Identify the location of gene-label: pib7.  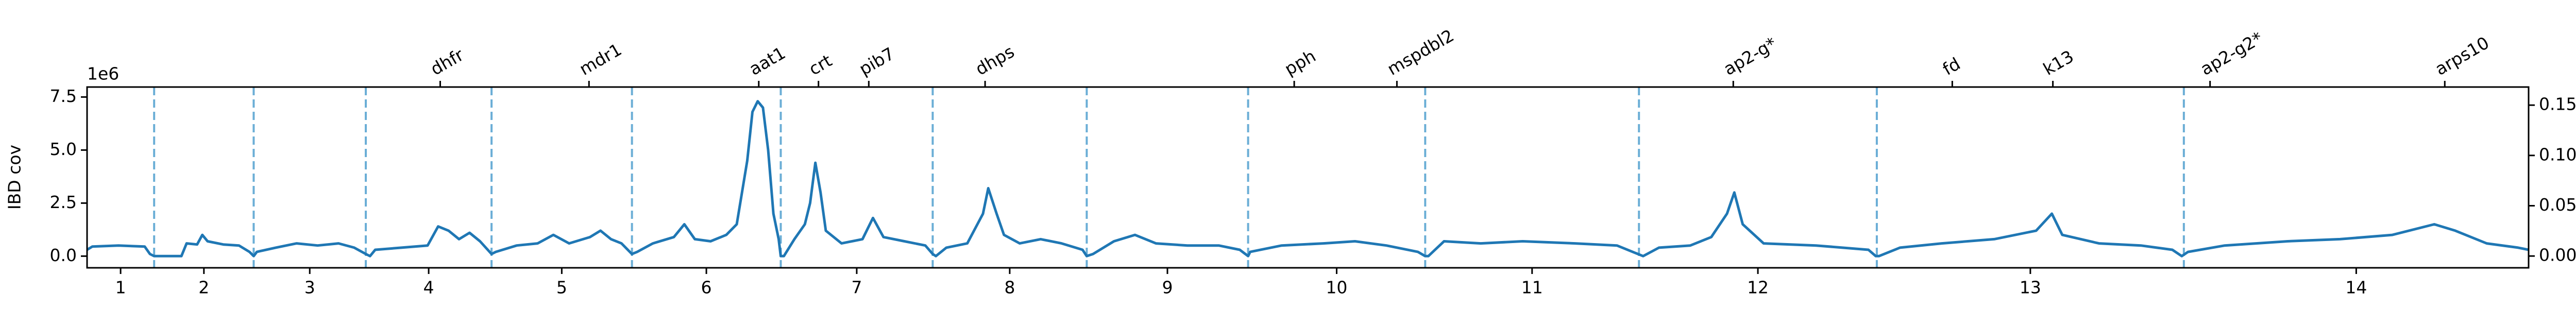
(877, 61).